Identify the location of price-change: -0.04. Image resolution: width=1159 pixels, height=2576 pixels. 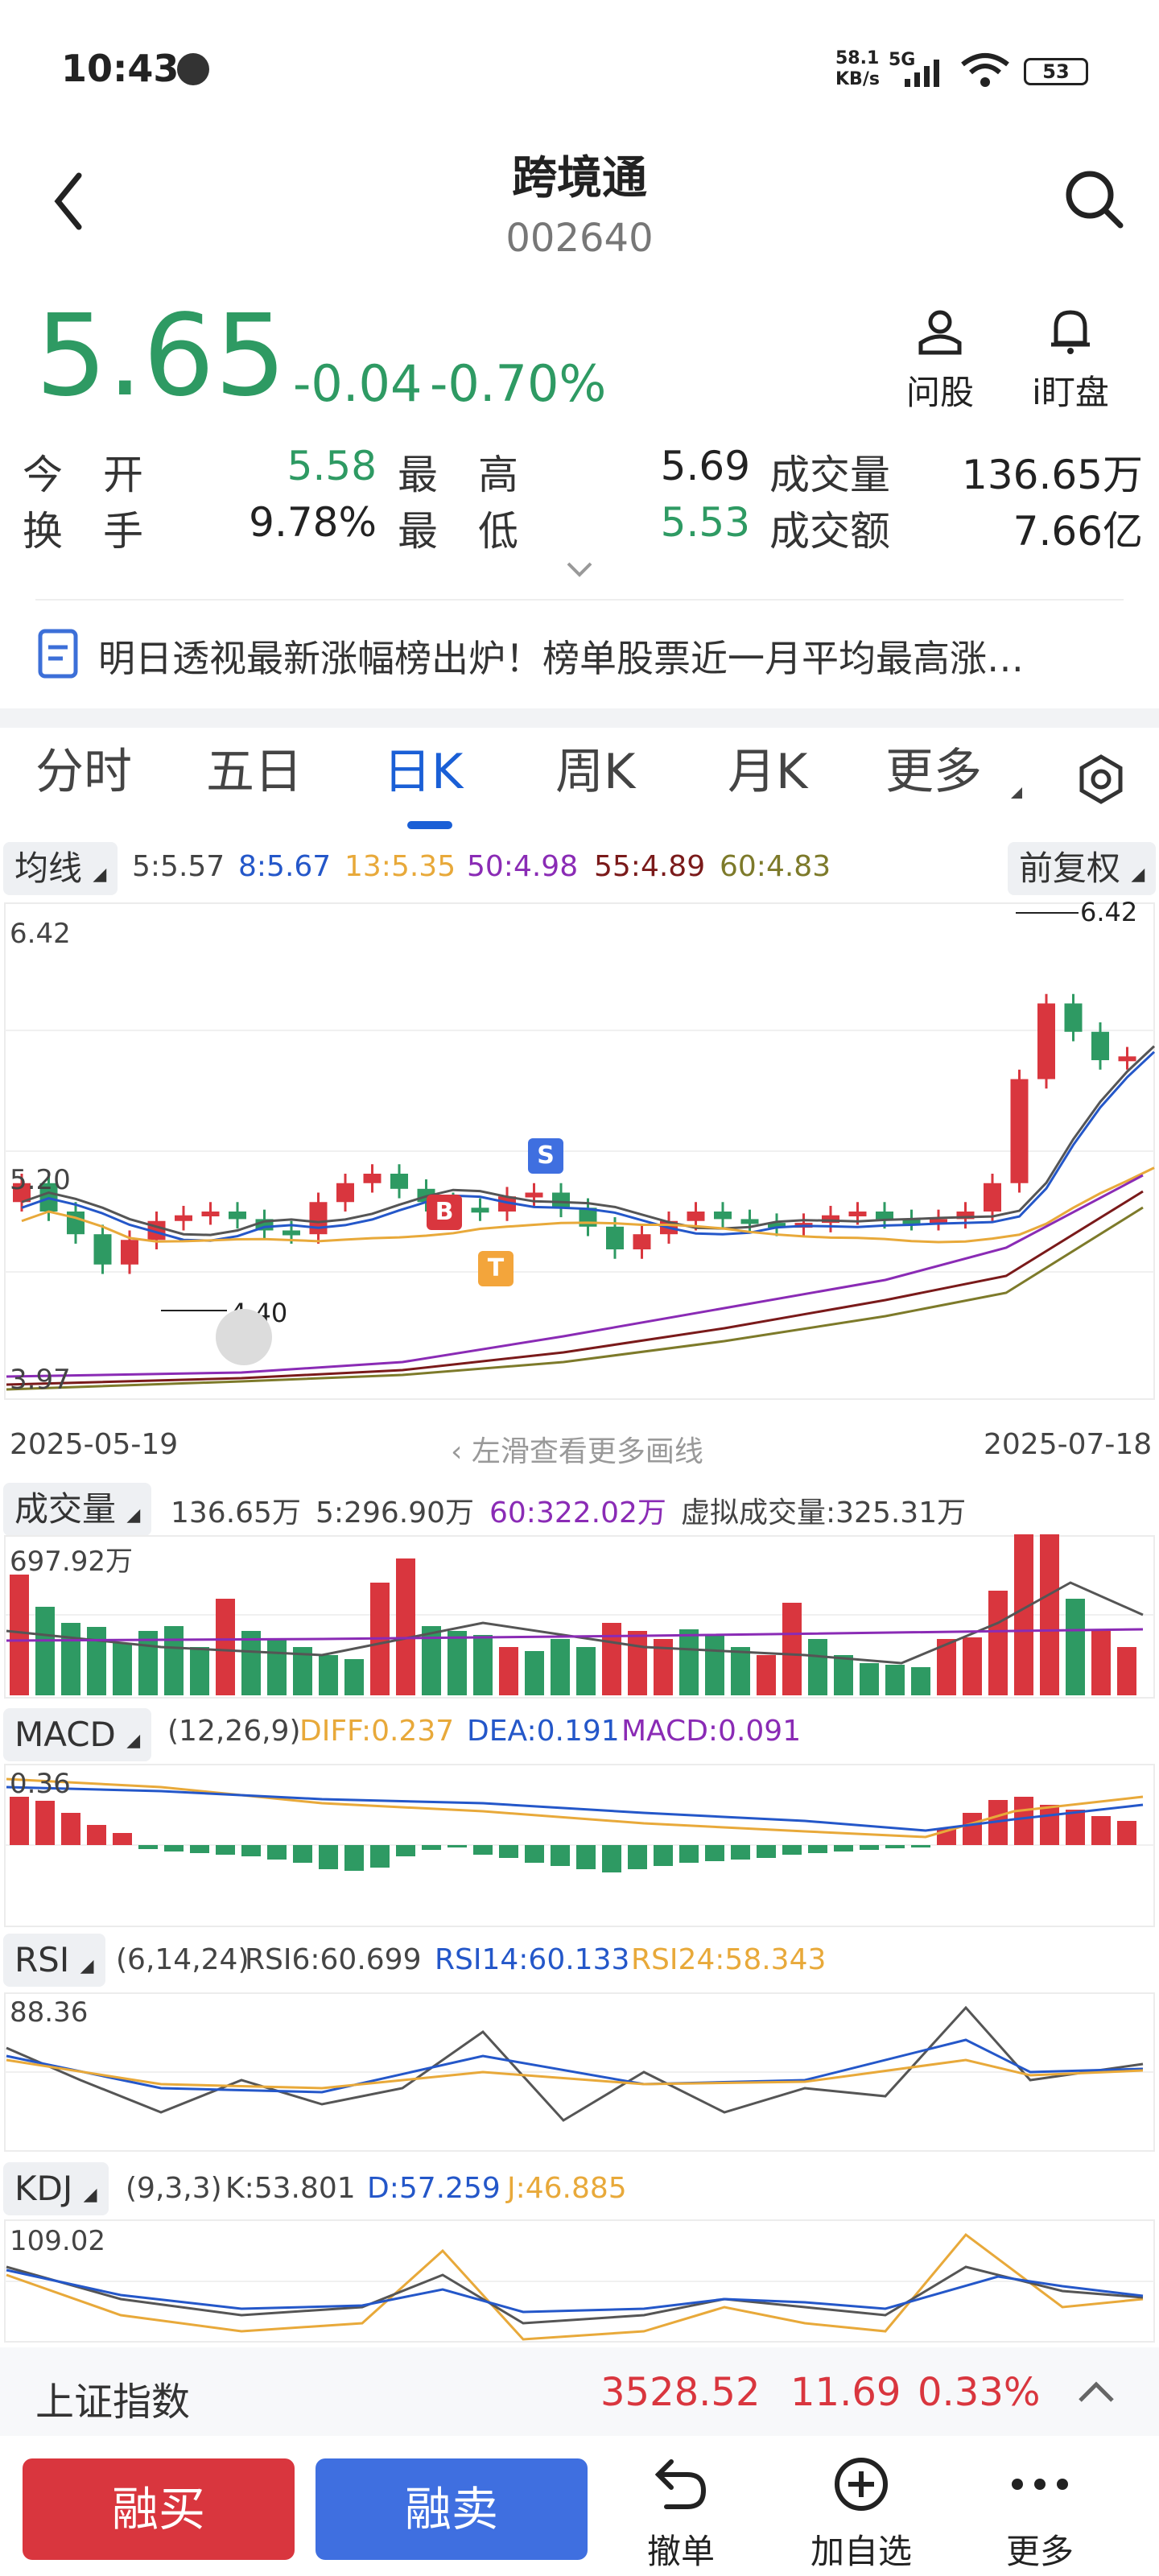
(358, 383).